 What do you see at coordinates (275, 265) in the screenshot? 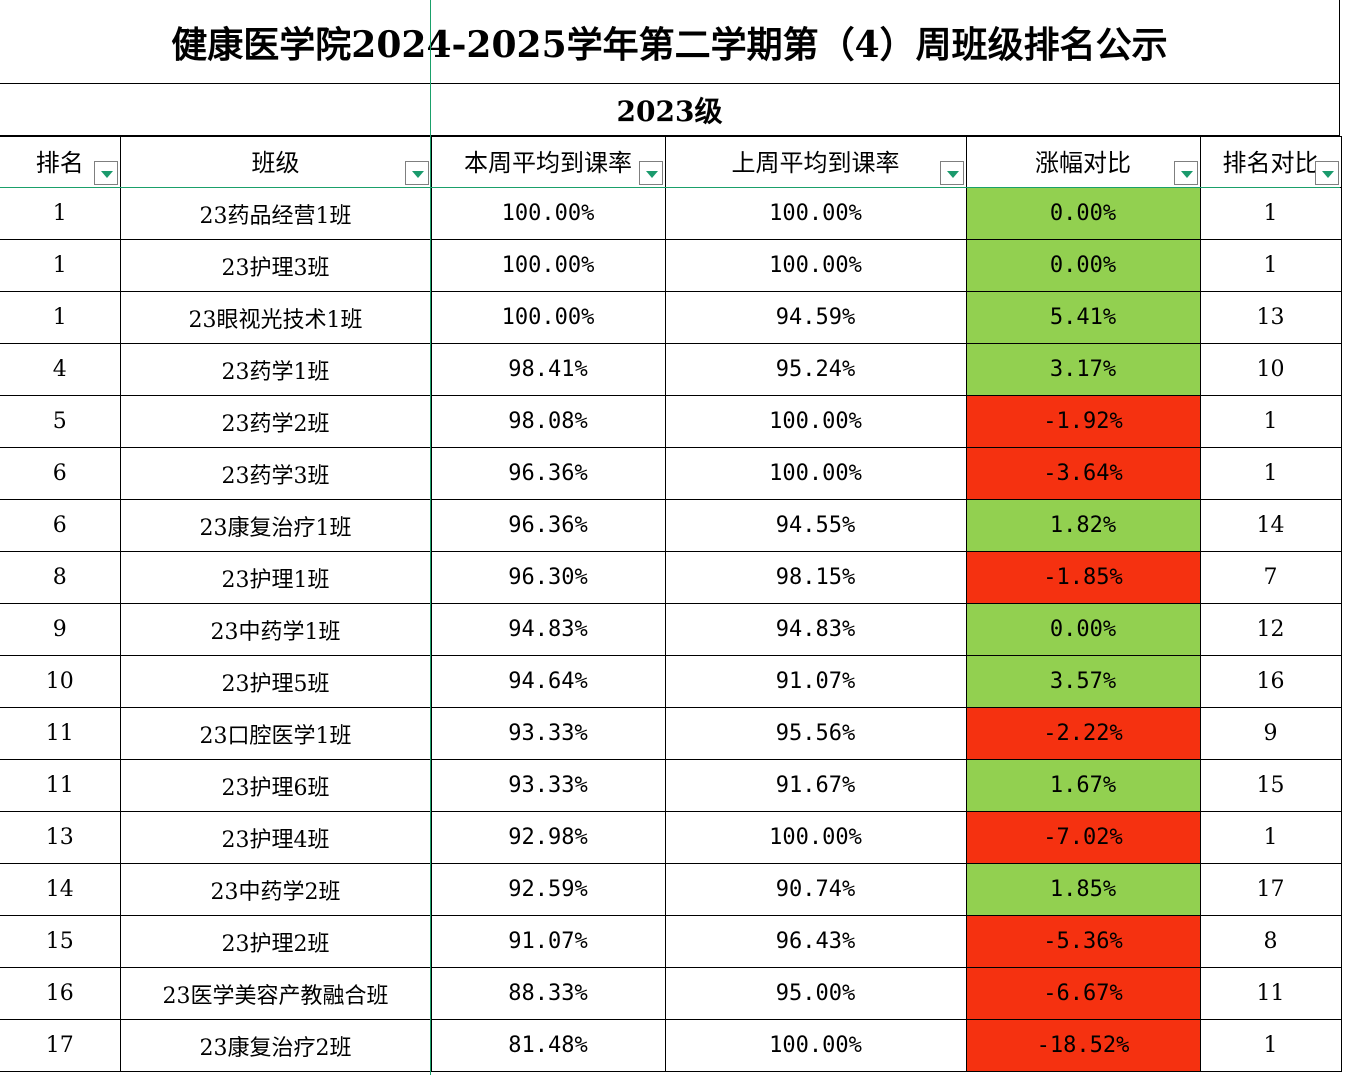
I see `cell-class: 23护理3班` at bounding box center [275, 265].